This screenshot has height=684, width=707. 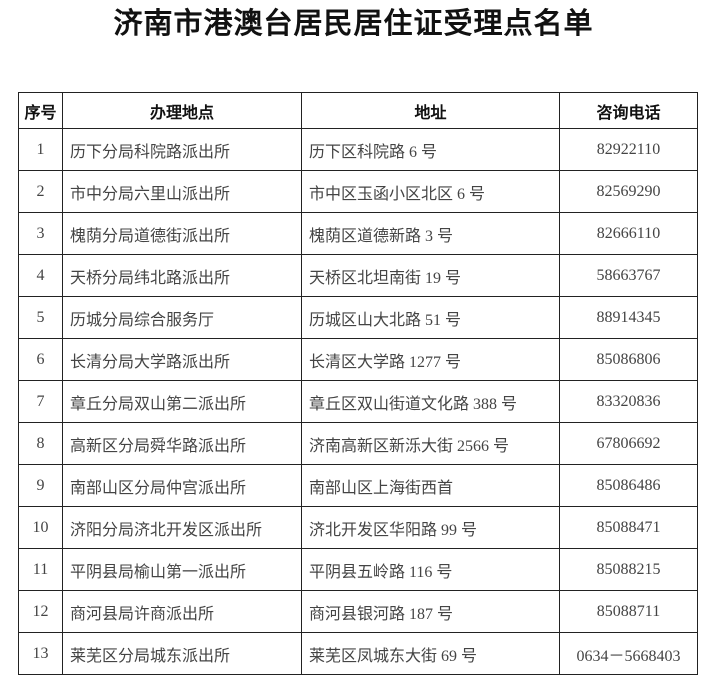 I want to click on cell-index: 9, so click(x=40, y=485).